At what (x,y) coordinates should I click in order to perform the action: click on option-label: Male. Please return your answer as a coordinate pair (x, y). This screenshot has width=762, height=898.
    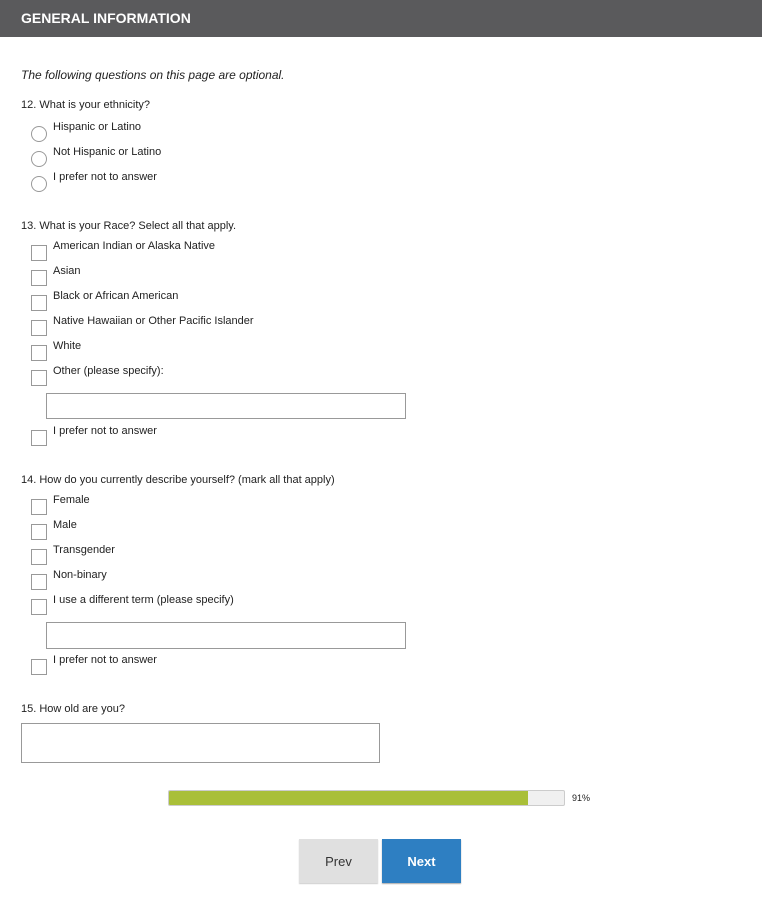
    Looking at the image, I should click on (65, 525).